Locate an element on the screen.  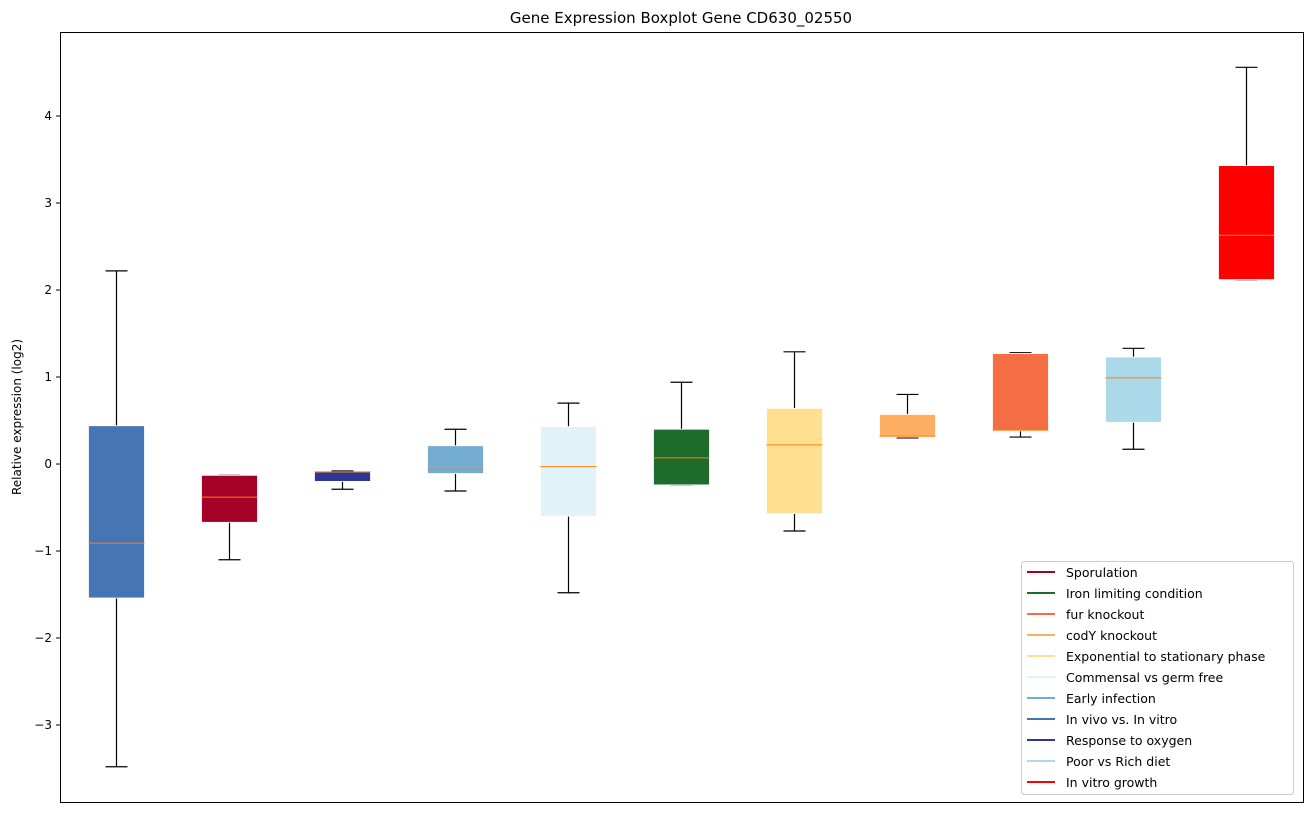
legend-item: Poor vs Rich diet is located at coordinates (1098, 761).